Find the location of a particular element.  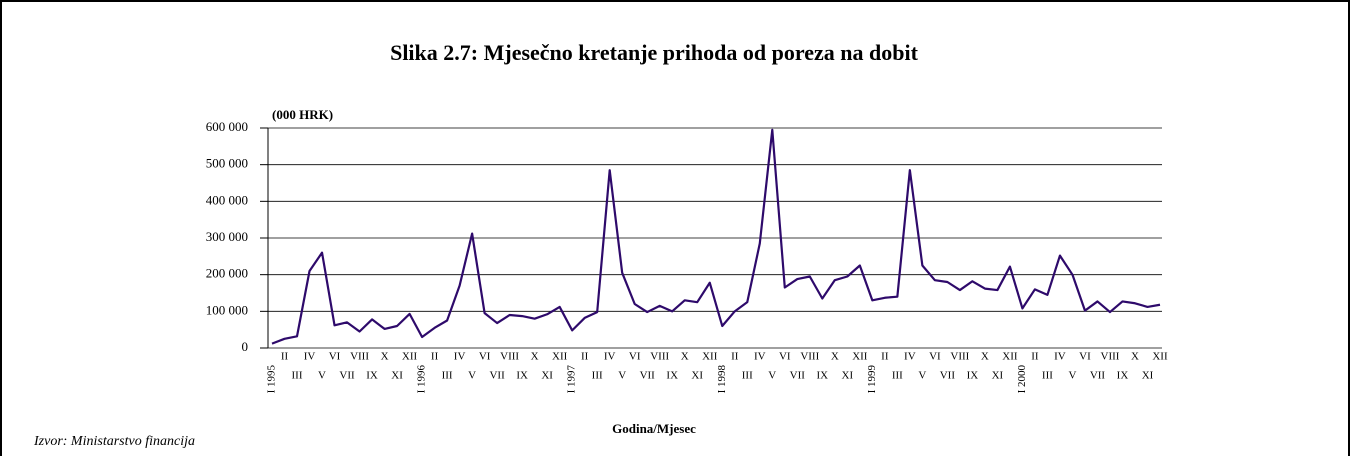

x-tick-label: I 1998 is located at coordinates (722, 379).